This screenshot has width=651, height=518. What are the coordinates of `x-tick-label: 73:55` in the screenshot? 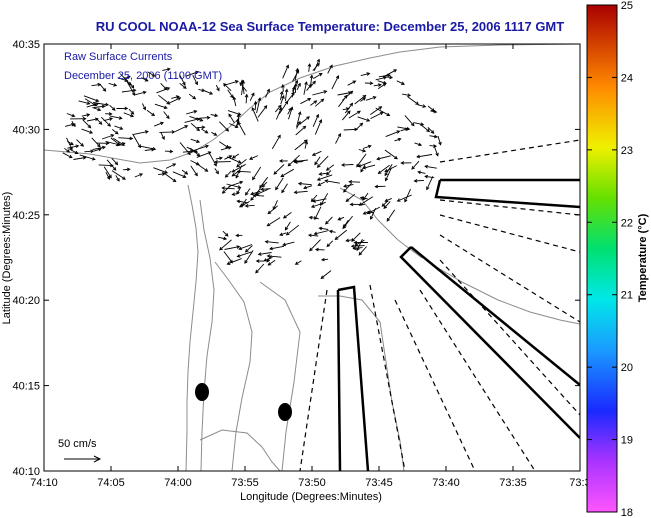 It's located at (245, 483).